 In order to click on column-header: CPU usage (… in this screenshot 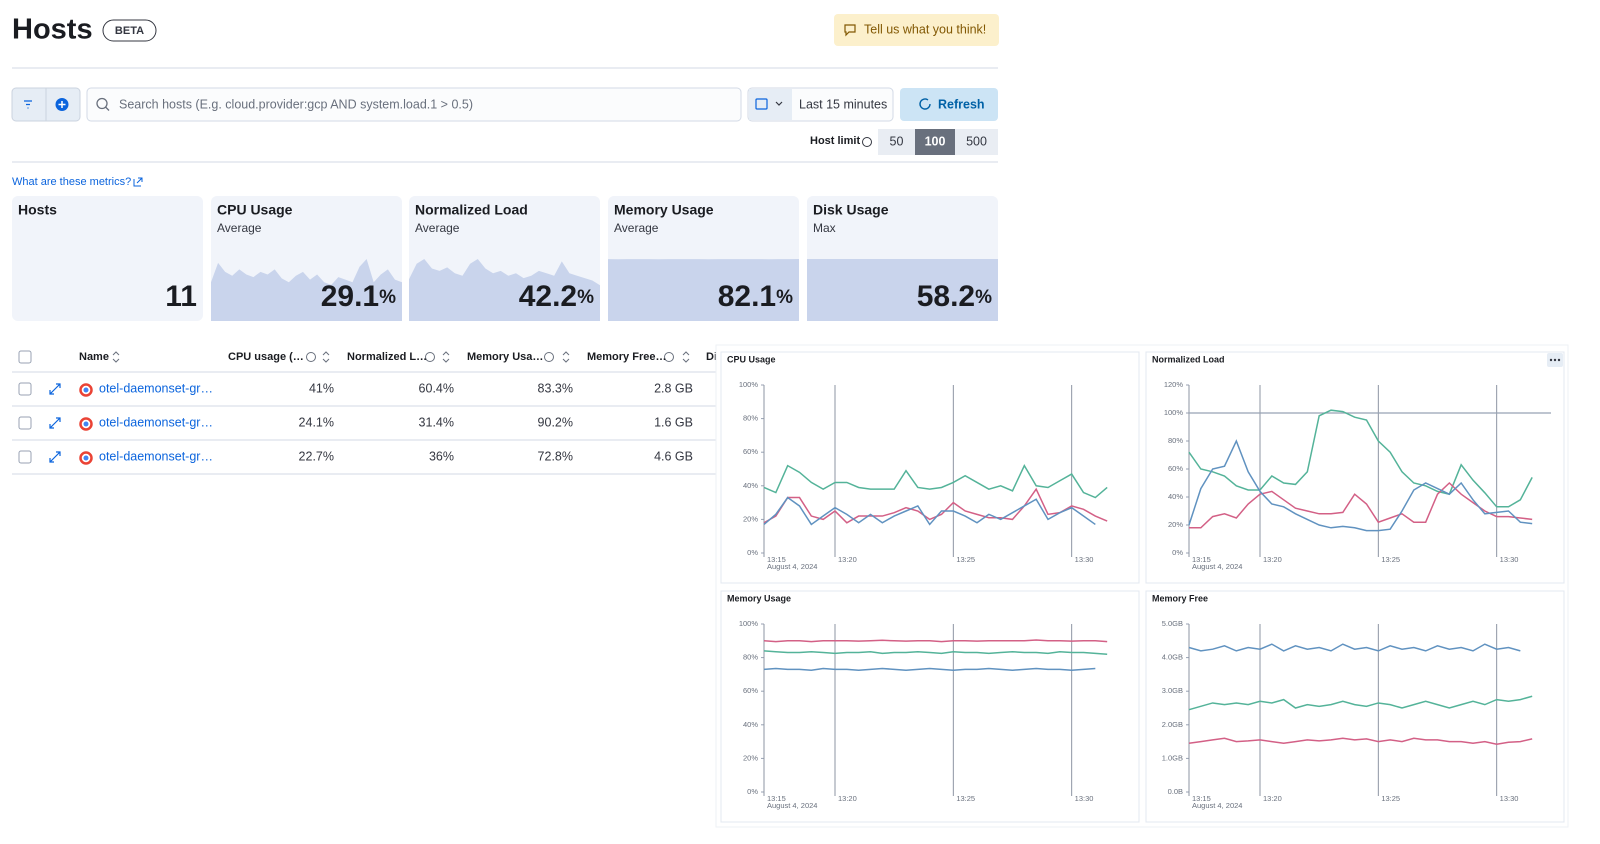, I will do `click(266, 357)`.